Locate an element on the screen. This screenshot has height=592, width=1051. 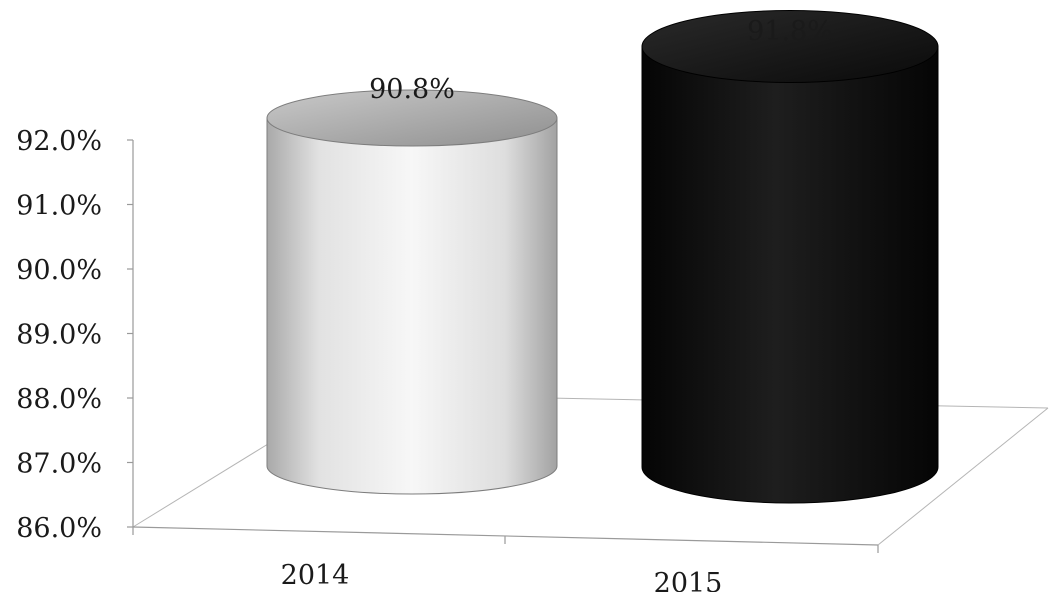
data-labels: 90.8% 91.8% is located at coordinates (601, 60).